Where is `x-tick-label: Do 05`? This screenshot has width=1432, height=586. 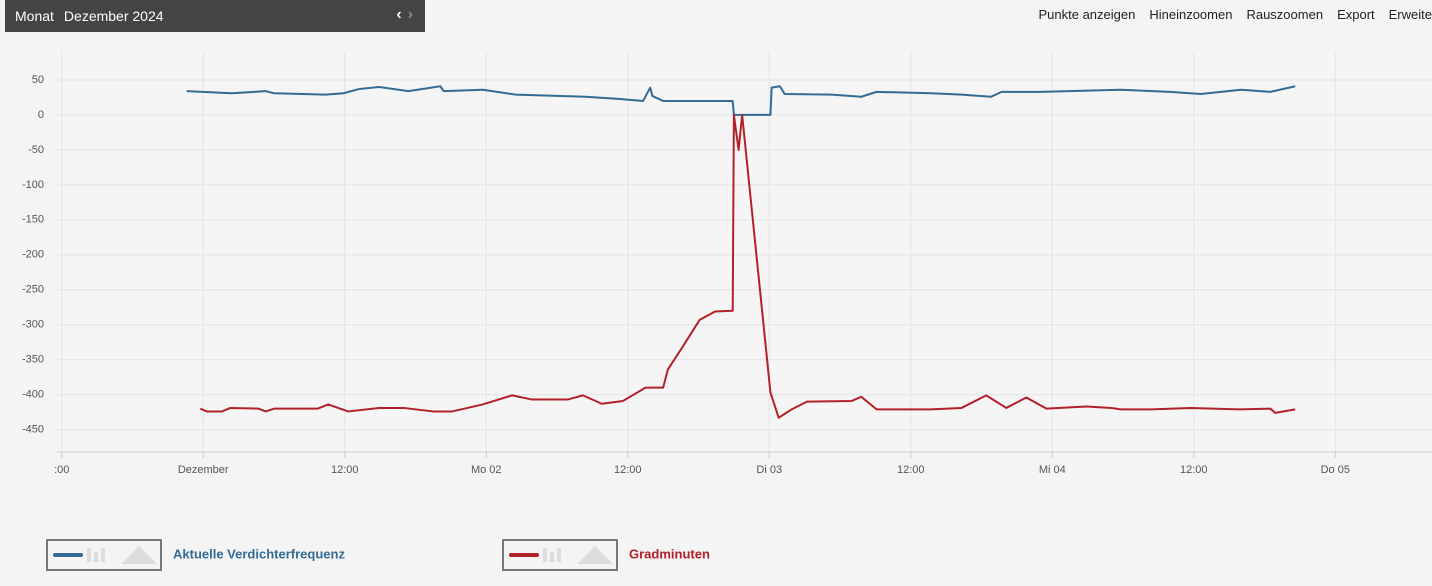 x-tick-label: Do 05 is located at coordinates (1335, 470).